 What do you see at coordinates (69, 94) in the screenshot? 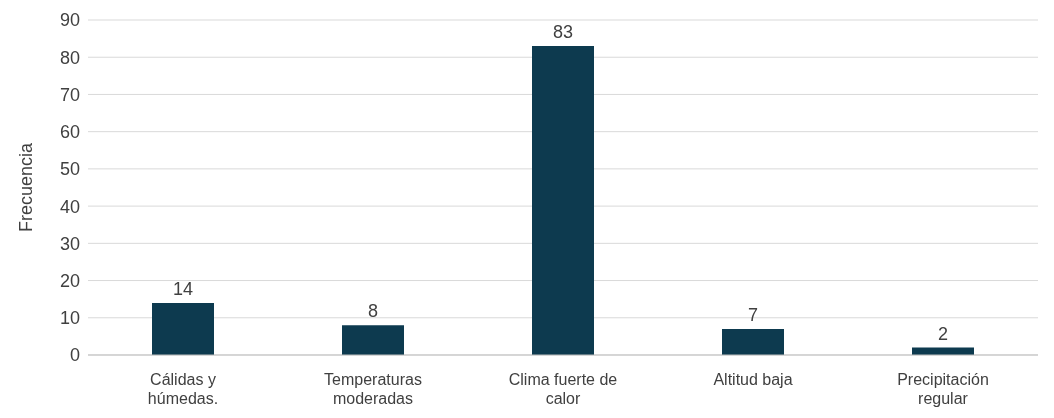
I see `y-tick-label: 70` at bounding box center [69, 94].